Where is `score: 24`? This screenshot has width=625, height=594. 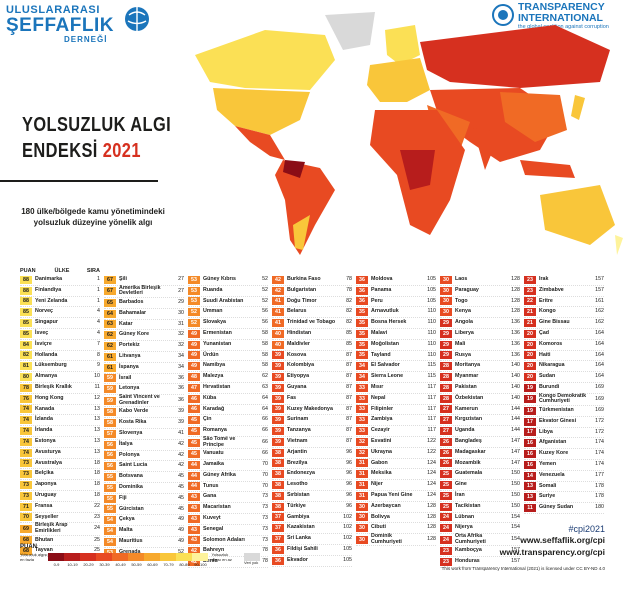
score: 24 is located at coordinates (446, 528).